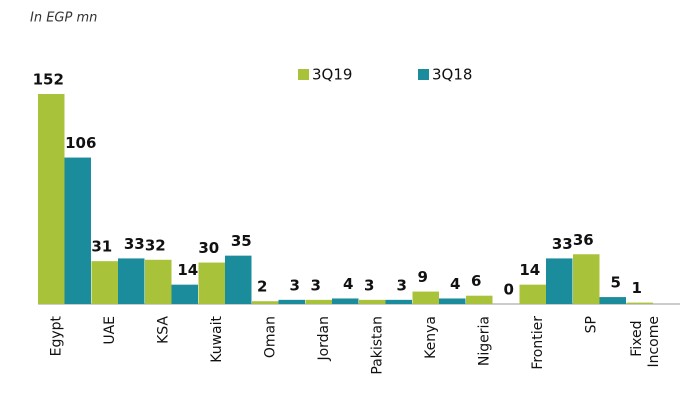 The image size is (684, 403). What do you see at coordinates (637, 288) in the screenshot?
I see `data-label: 1` at bounding box center [637, 288].